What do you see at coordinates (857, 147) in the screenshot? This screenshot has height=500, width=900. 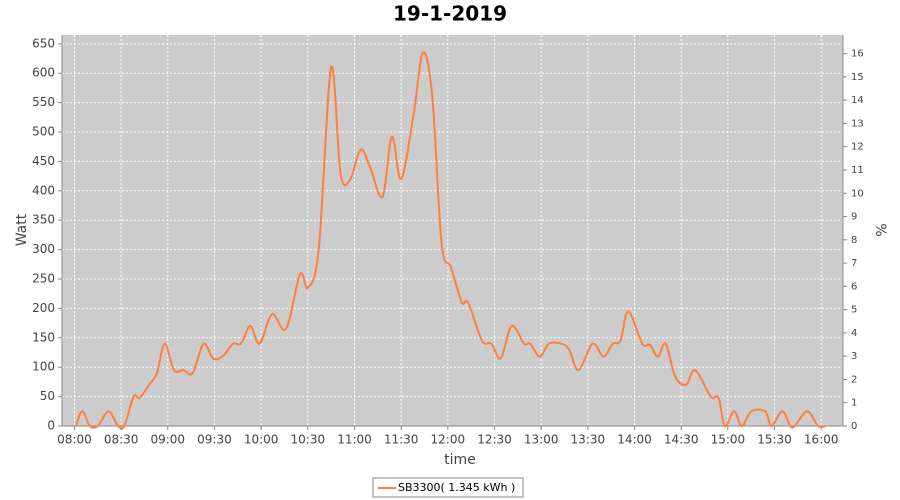 I see `y2-tick-label: 12` at bounding box center [857, 147].